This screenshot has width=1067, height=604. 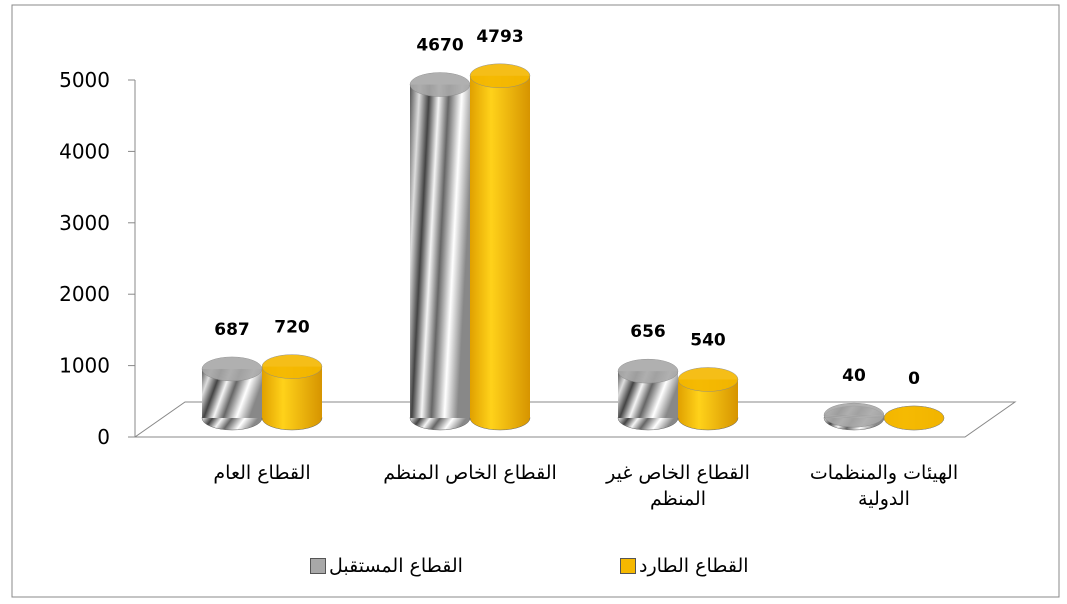 What do you see at coordinates (232, 330) in the screenshot?
I see `value-label: 687` at bounding box center [232, 330].